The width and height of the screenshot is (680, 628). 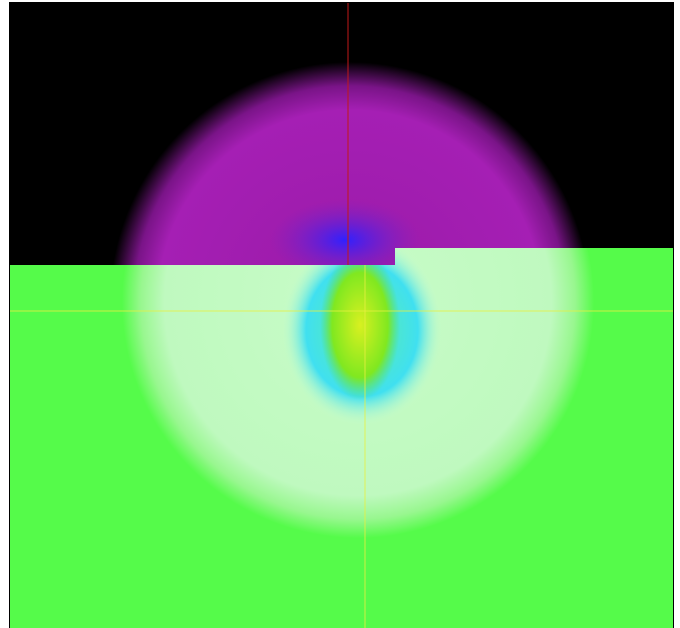 I want to click on upper-hotspot, so click(x=345, y=232).